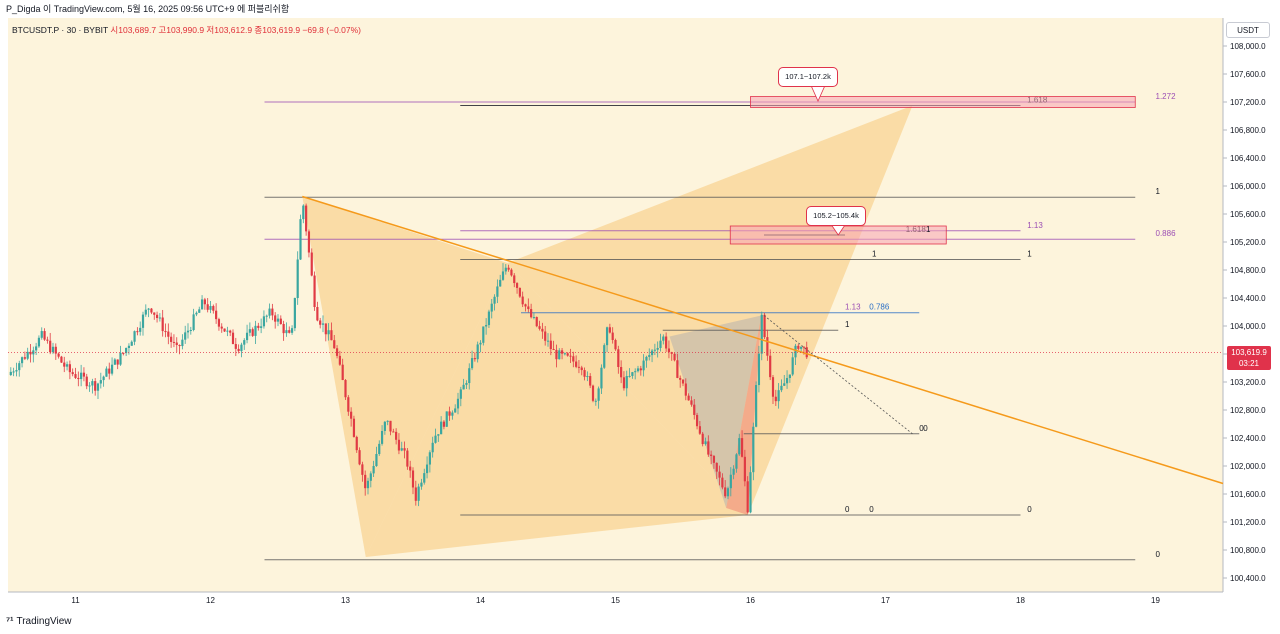 The height and width of the screenshot is (634, 1280). I want to click on harmonic-triangle-large, so click(405, 376).